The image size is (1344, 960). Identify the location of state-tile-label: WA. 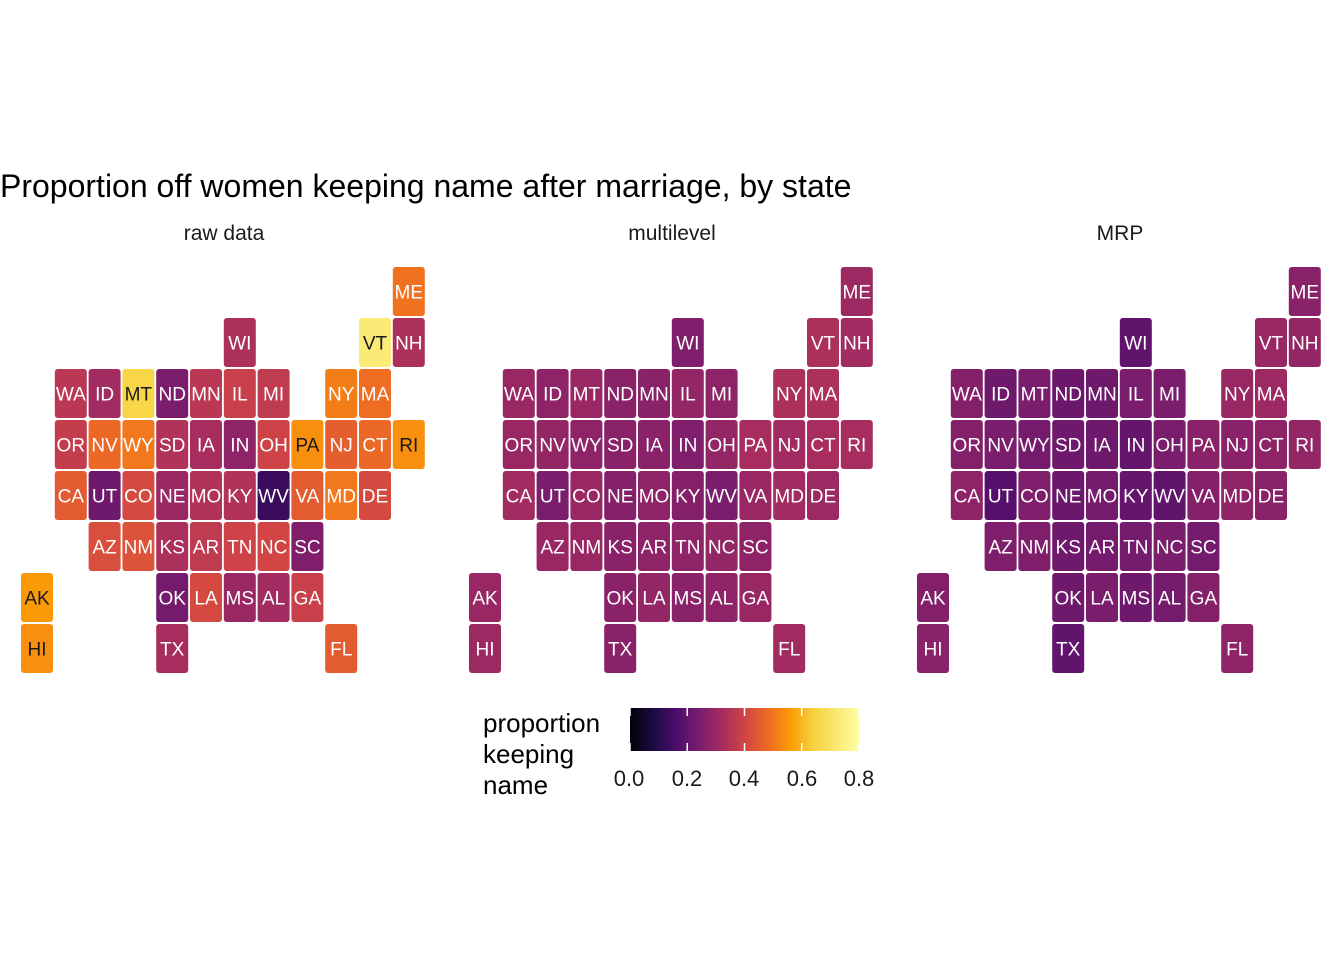
(71, 395).